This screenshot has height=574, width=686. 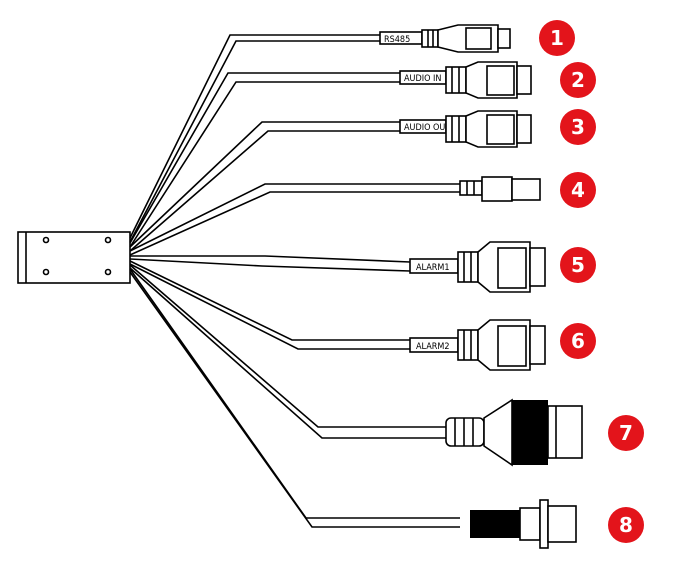 What do you see at coordinates (397, 40) in the screenshot?
I see `rs485-label: RS485` at bounding box center [397, 40].